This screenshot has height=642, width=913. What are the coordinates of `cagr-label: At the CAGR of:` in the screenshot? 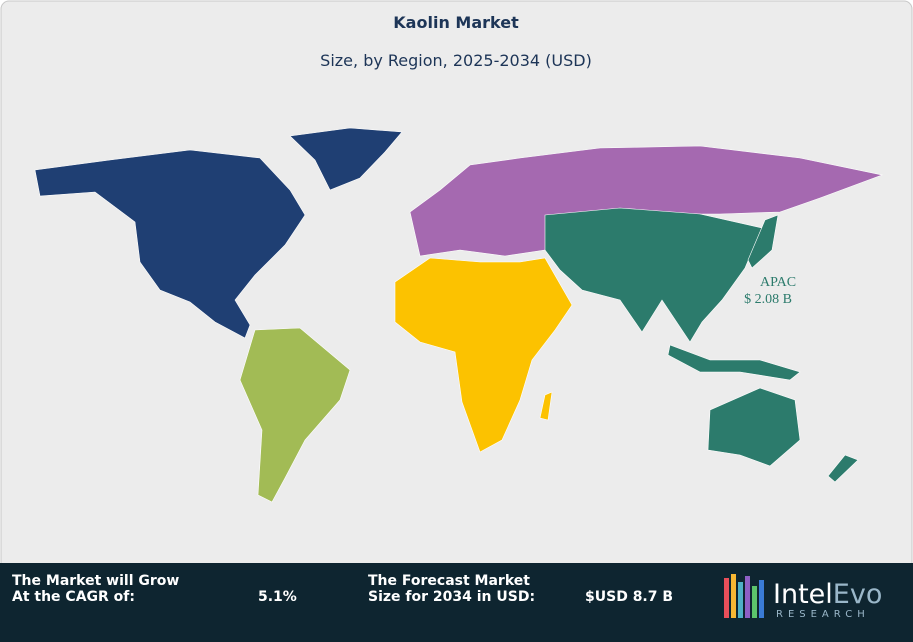 It's located at (73, 597).